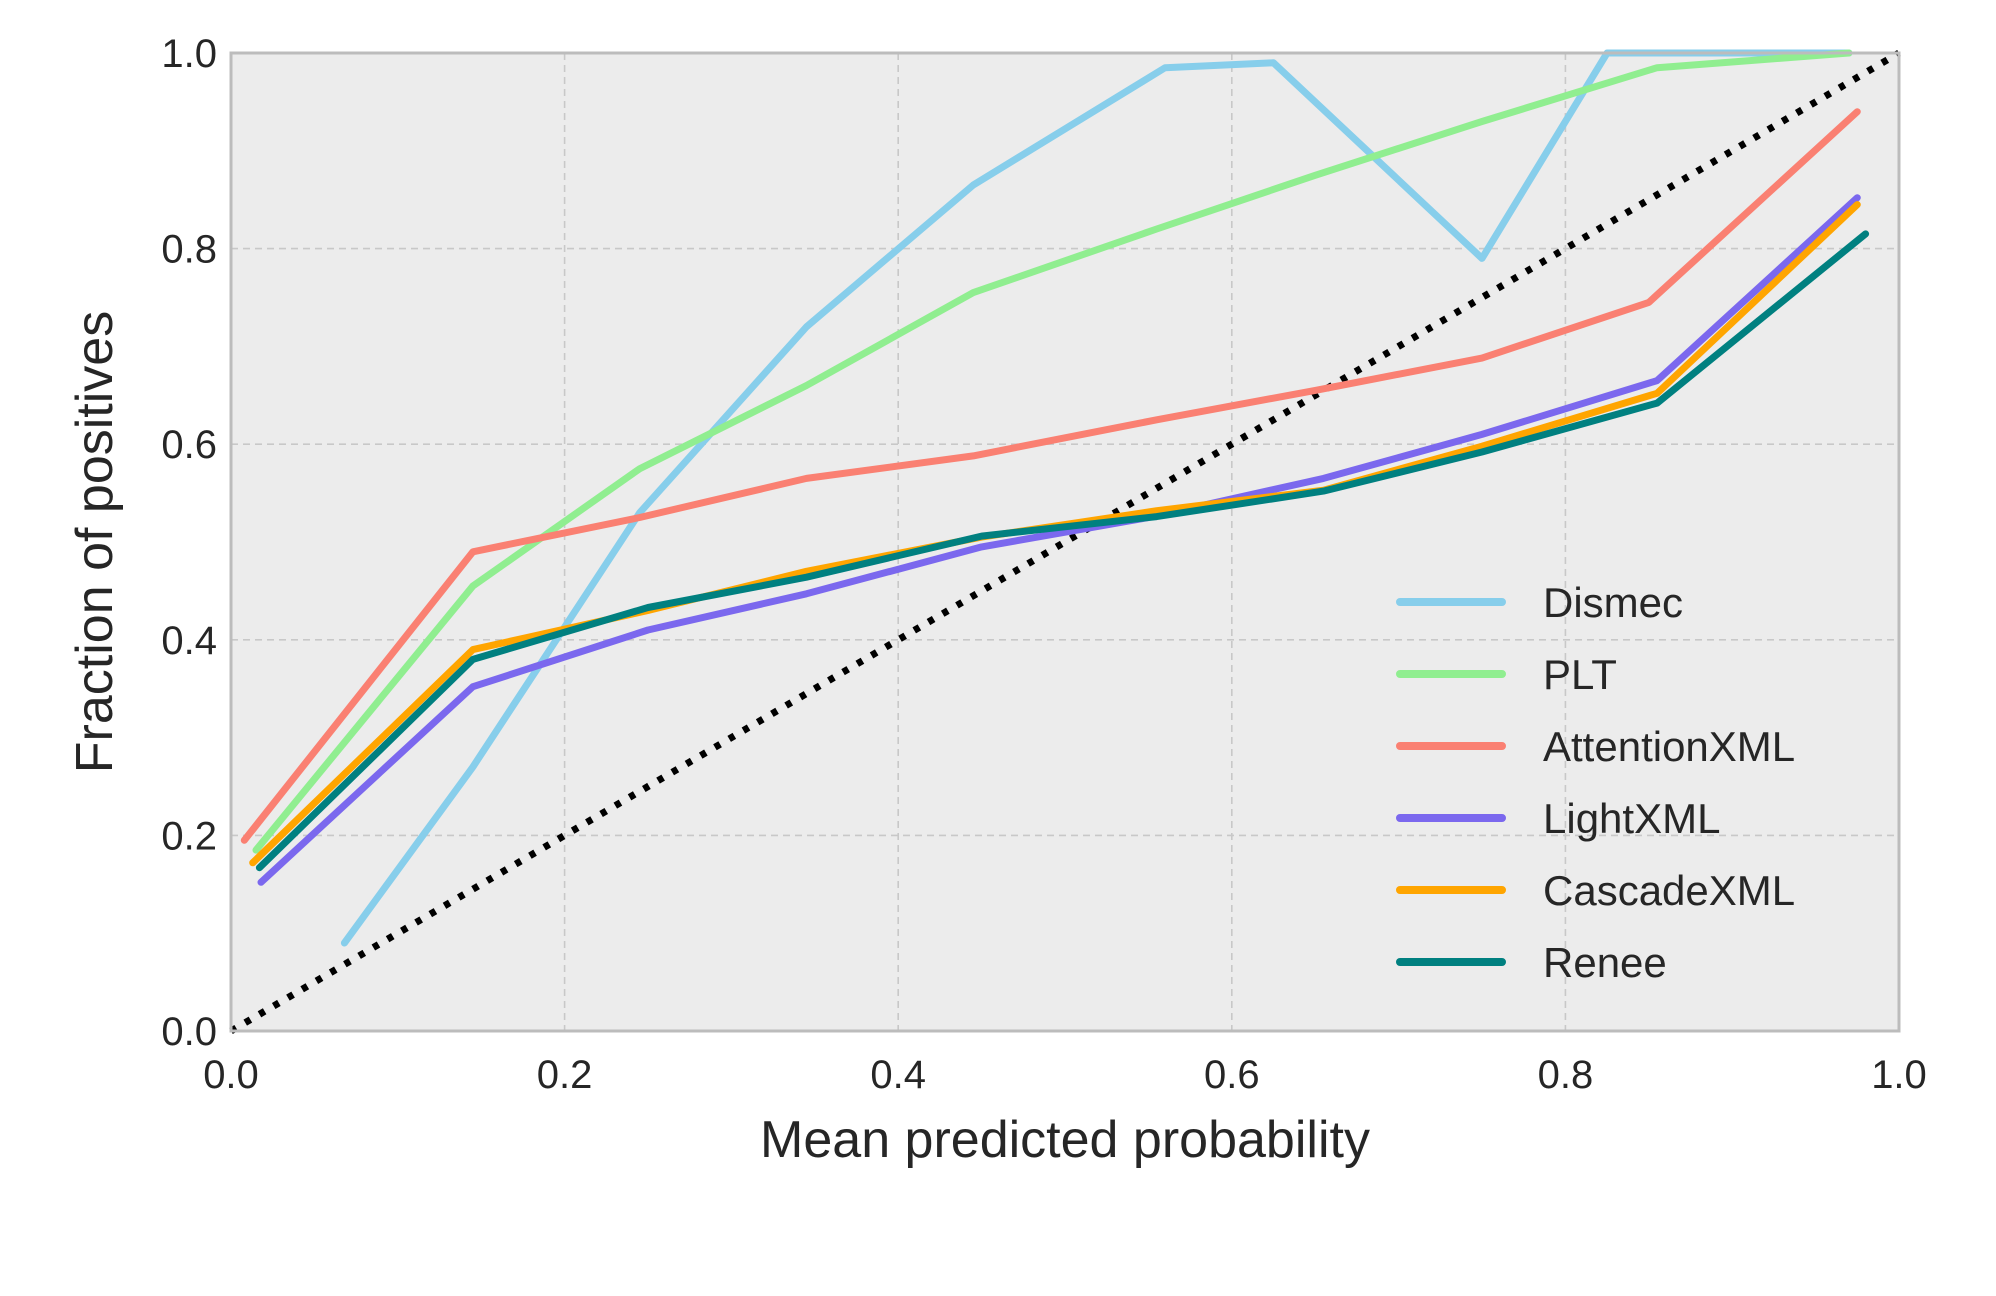 The height and width of the screenshot is (1296, 1996). What do you see at coordinates (189, 54) in the screenshot?
I see `y-tick-label: 1.0` at bounding box center [189, 54].